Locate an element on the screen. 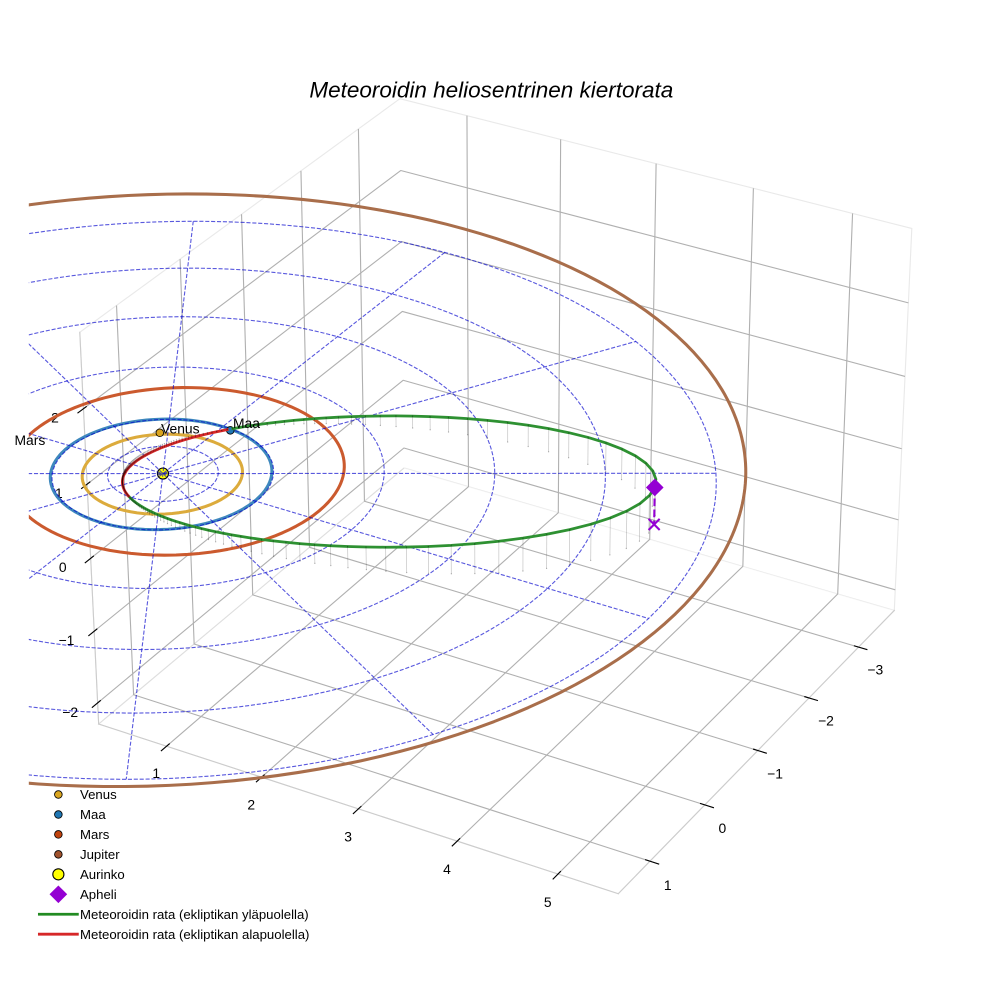  svg-text: Apheli is located at coordinates (98, 894).